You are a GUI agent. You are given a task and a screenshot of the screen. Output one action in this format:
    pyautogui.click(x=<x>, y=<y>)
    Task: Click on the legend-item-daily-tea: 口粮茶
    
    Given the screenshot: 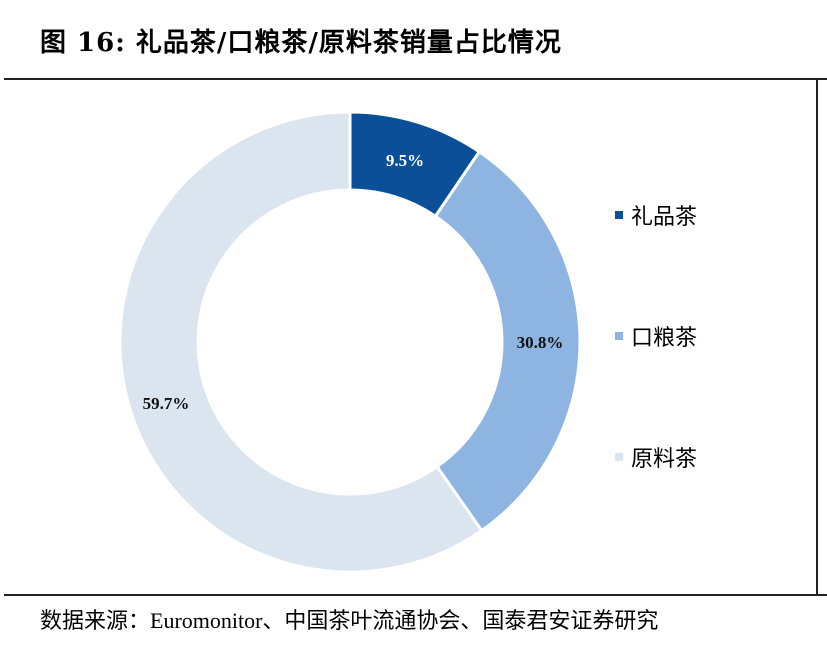 What is the action you would take?
    pyautogui.click(x=656, y=336)
    